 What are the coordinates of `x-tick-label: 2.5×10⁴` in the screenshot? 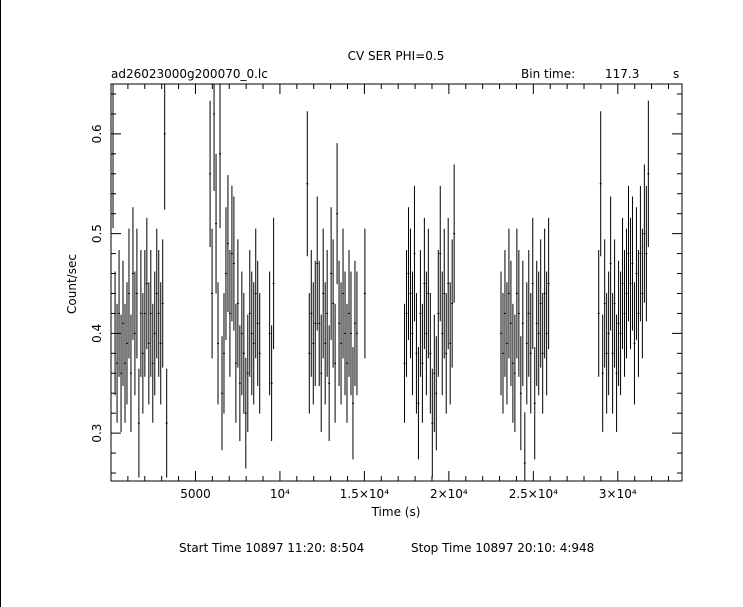 It's located at (533, 494).